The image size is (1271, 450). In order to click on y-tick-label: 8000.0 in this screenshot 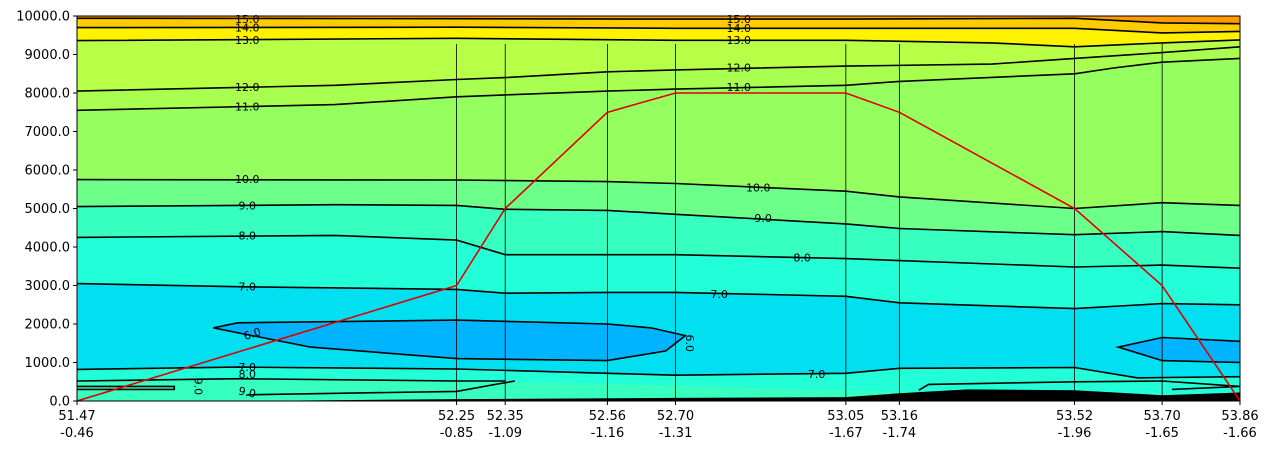, I will do `click(48, 94)`.